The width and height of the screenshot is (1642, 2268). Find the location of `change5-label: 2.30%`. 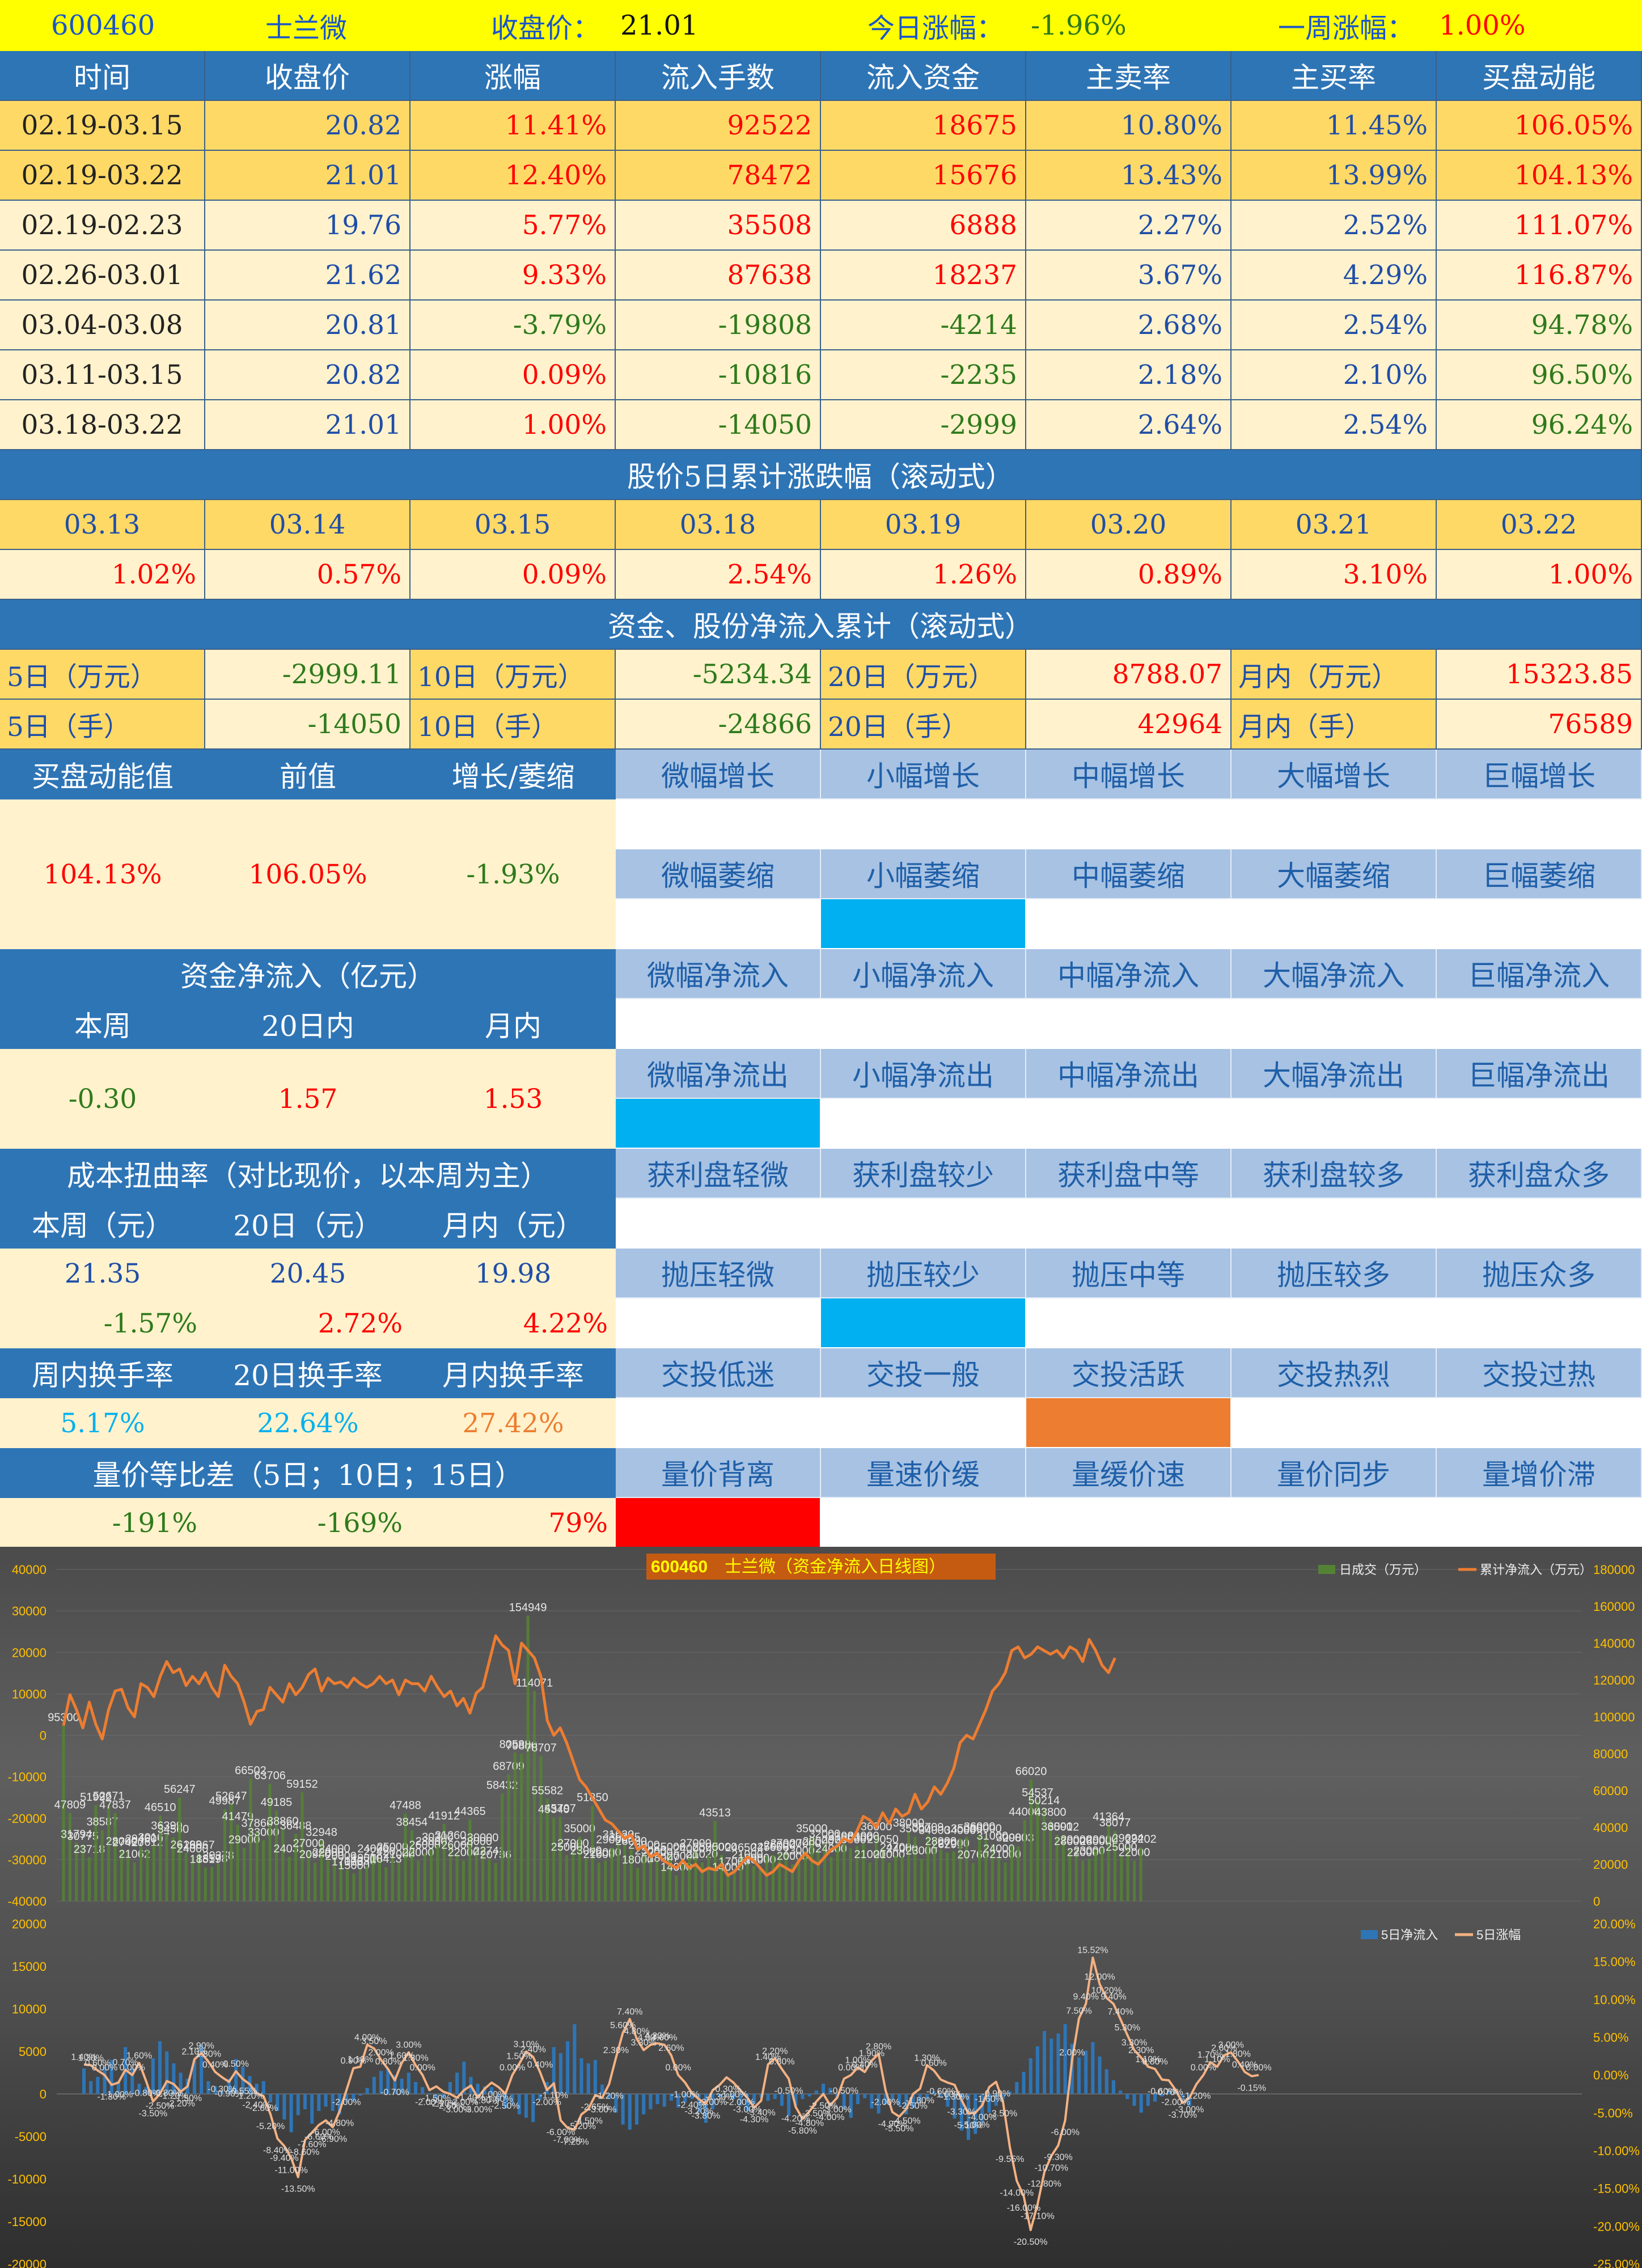

change5-label: 2.30% is located at coordinates (1141, 2050).